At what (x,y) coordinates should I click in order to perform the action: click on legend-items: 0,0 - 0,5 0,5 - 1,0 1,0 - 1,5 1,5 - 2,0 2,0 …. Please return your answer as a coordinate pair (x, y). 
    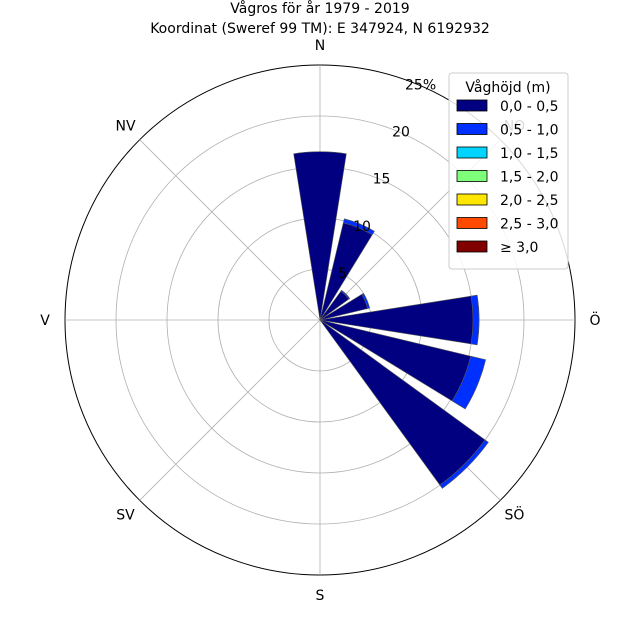
    Looking at the image, I should click on (507, 177).